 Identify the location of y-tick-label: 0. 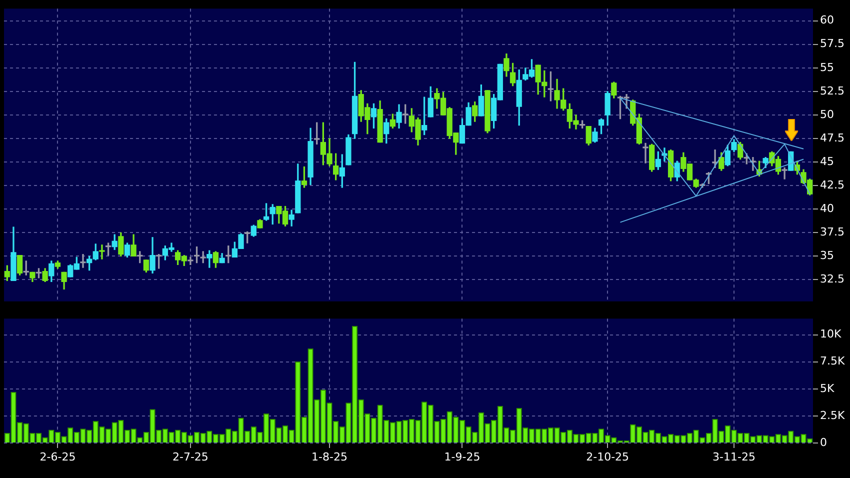
(823, 442).